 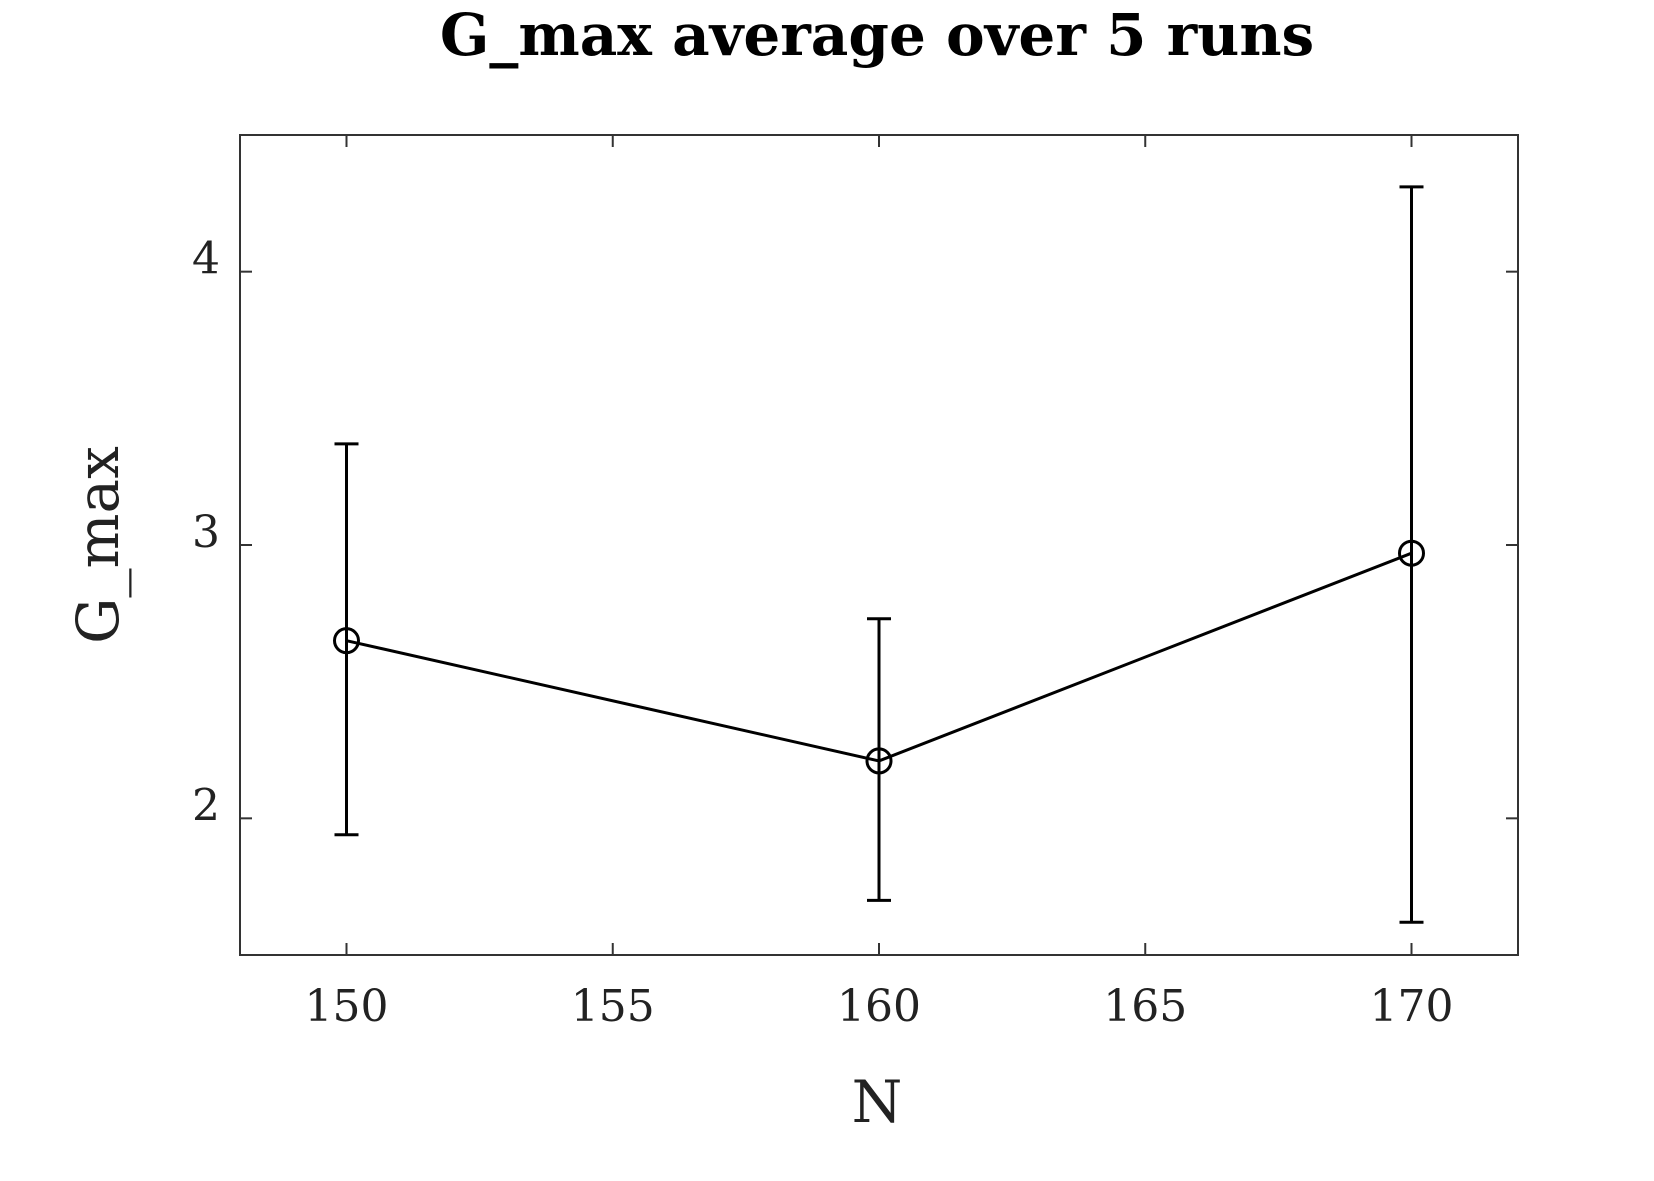 I want to click on x-tick-label: 155, so click(x=613, y=1006).